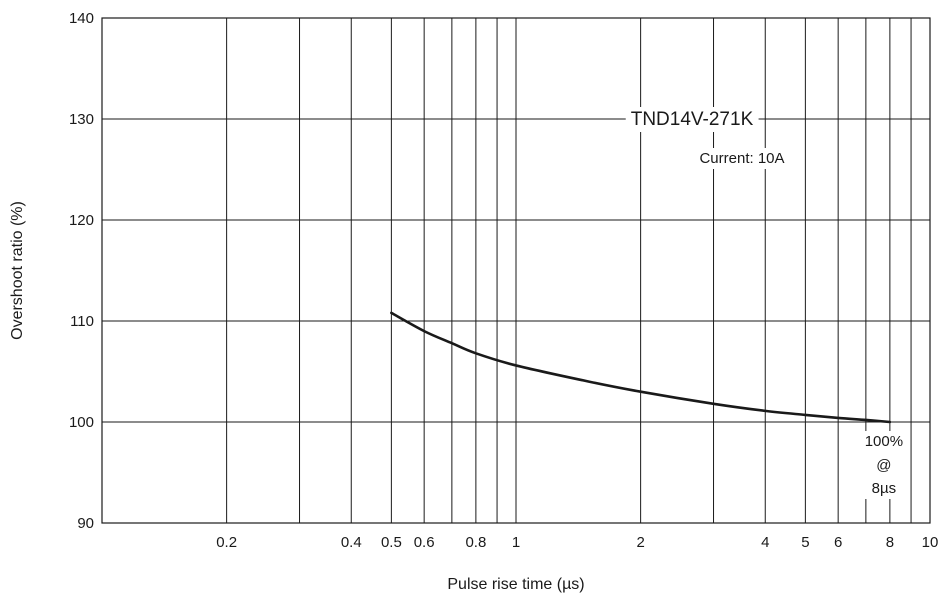 This screenshot has height=601, width=945. I want to click on y-tick-label: 120, so click(81, 220).